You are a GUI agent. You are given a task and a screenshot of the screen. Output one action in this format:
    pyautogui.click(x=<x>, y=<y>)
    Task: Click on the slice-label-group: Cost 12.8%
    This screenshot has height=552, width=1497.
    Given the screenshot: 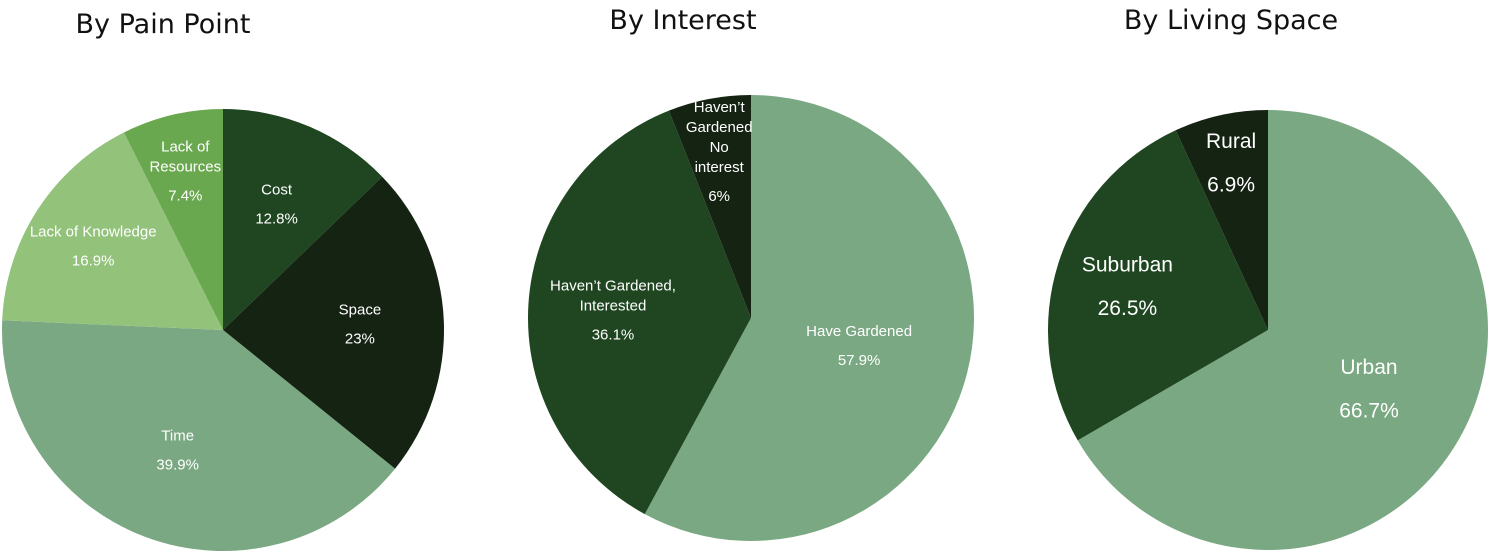 What is the action you would take?
    pyautogui.click(x=276, y=204)
    